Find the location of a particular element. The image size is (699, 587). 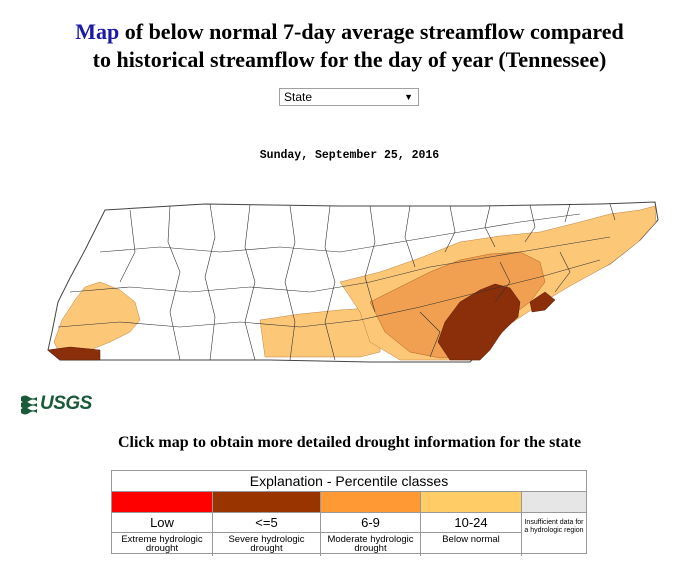

map-date: Sunday, September 25, 2016 is located at coordinates (349, 155).